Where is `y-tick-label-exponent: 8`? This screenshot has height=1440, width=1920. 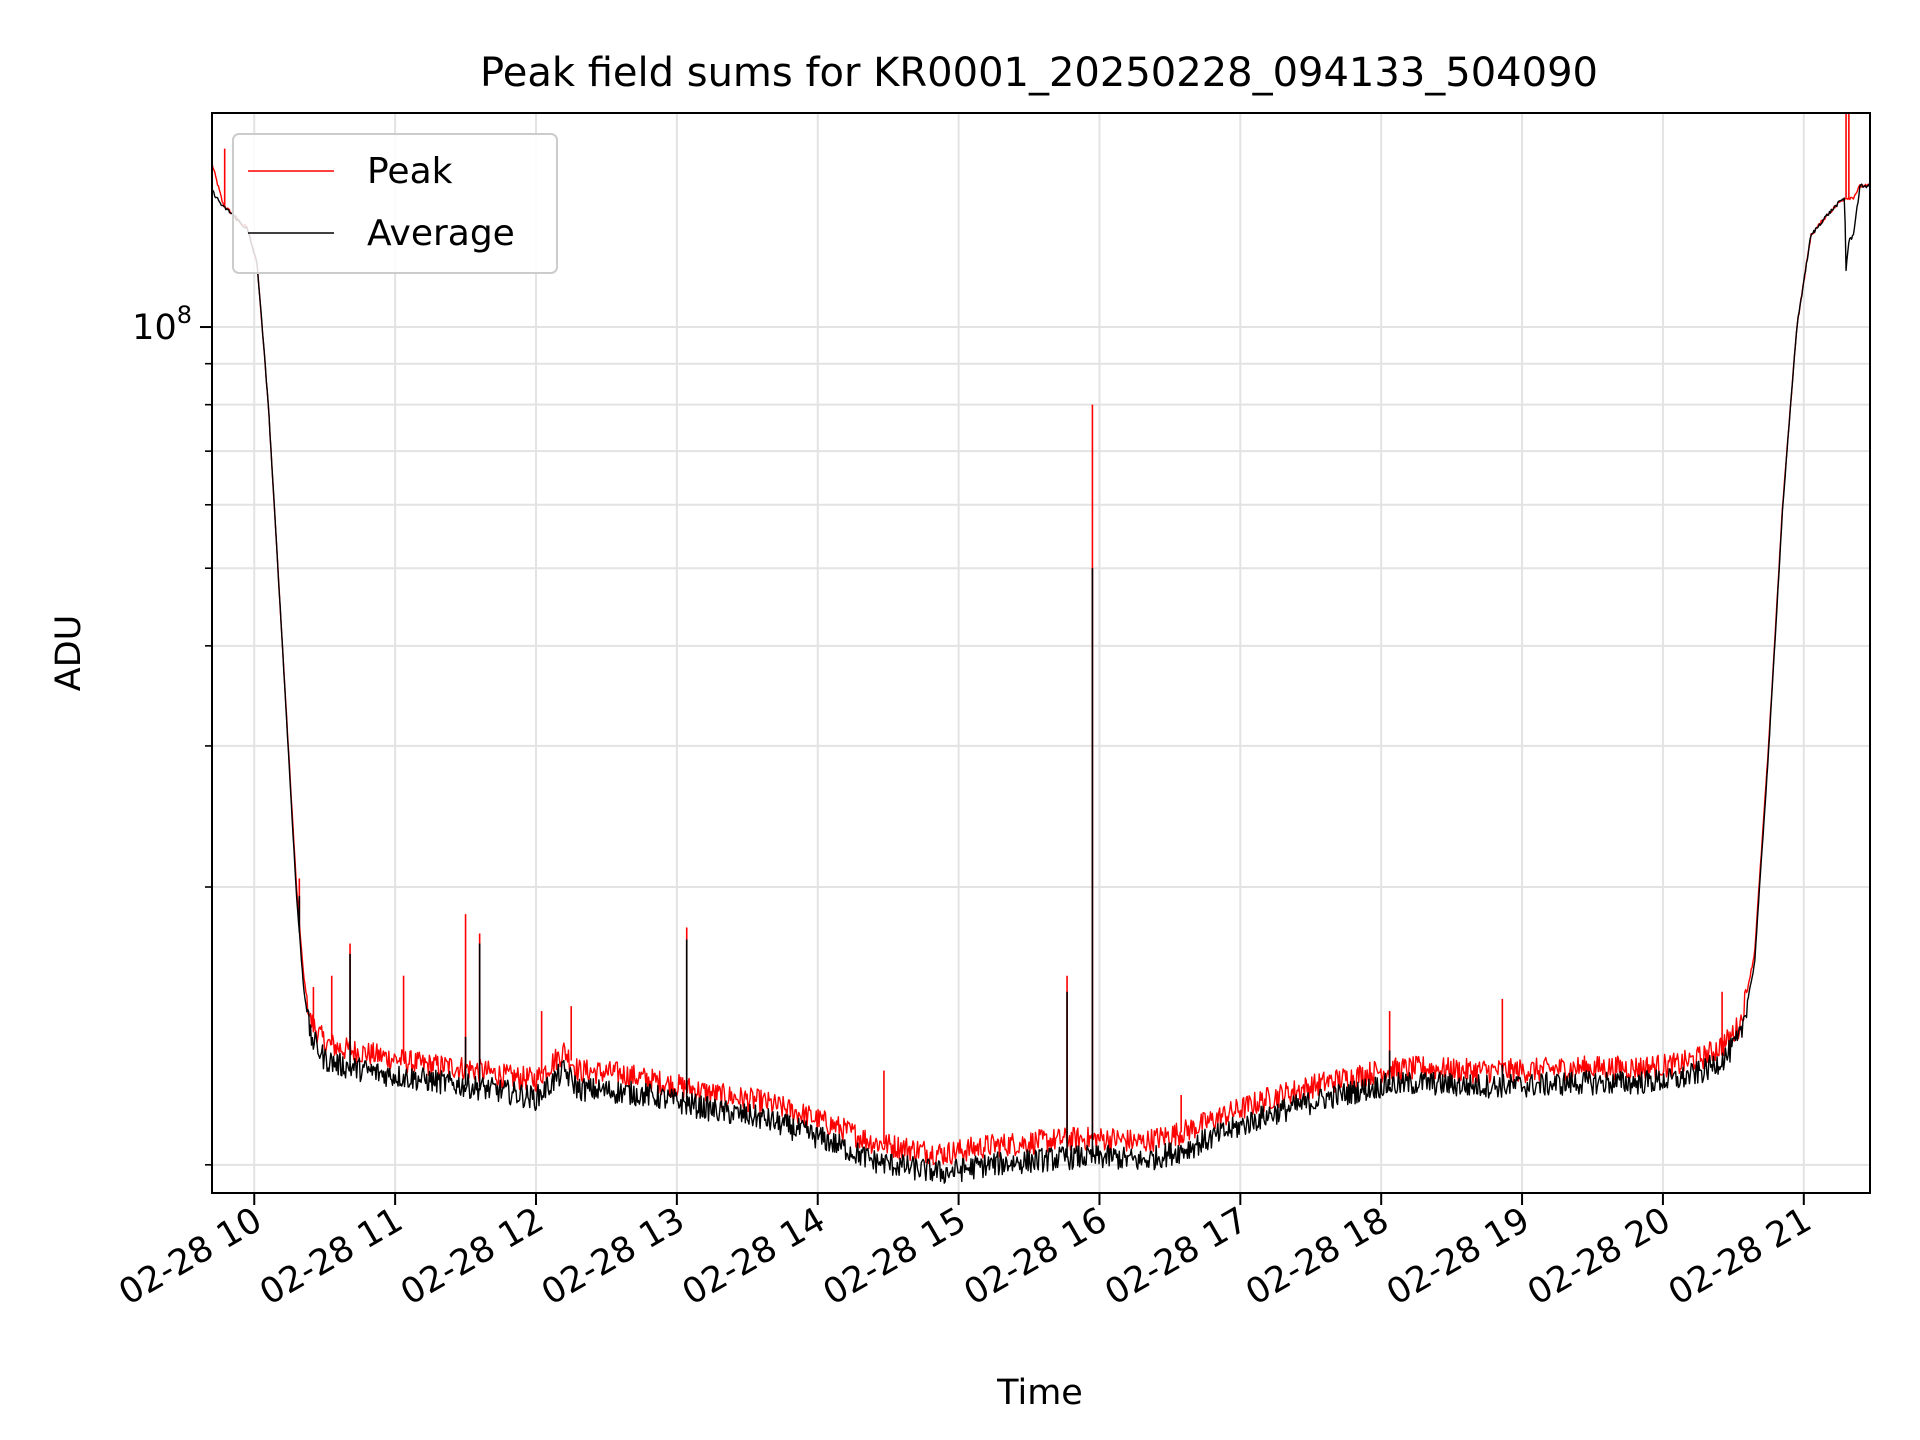
y-tick-label-exponent: 8 is located at coordinates (184, 315).